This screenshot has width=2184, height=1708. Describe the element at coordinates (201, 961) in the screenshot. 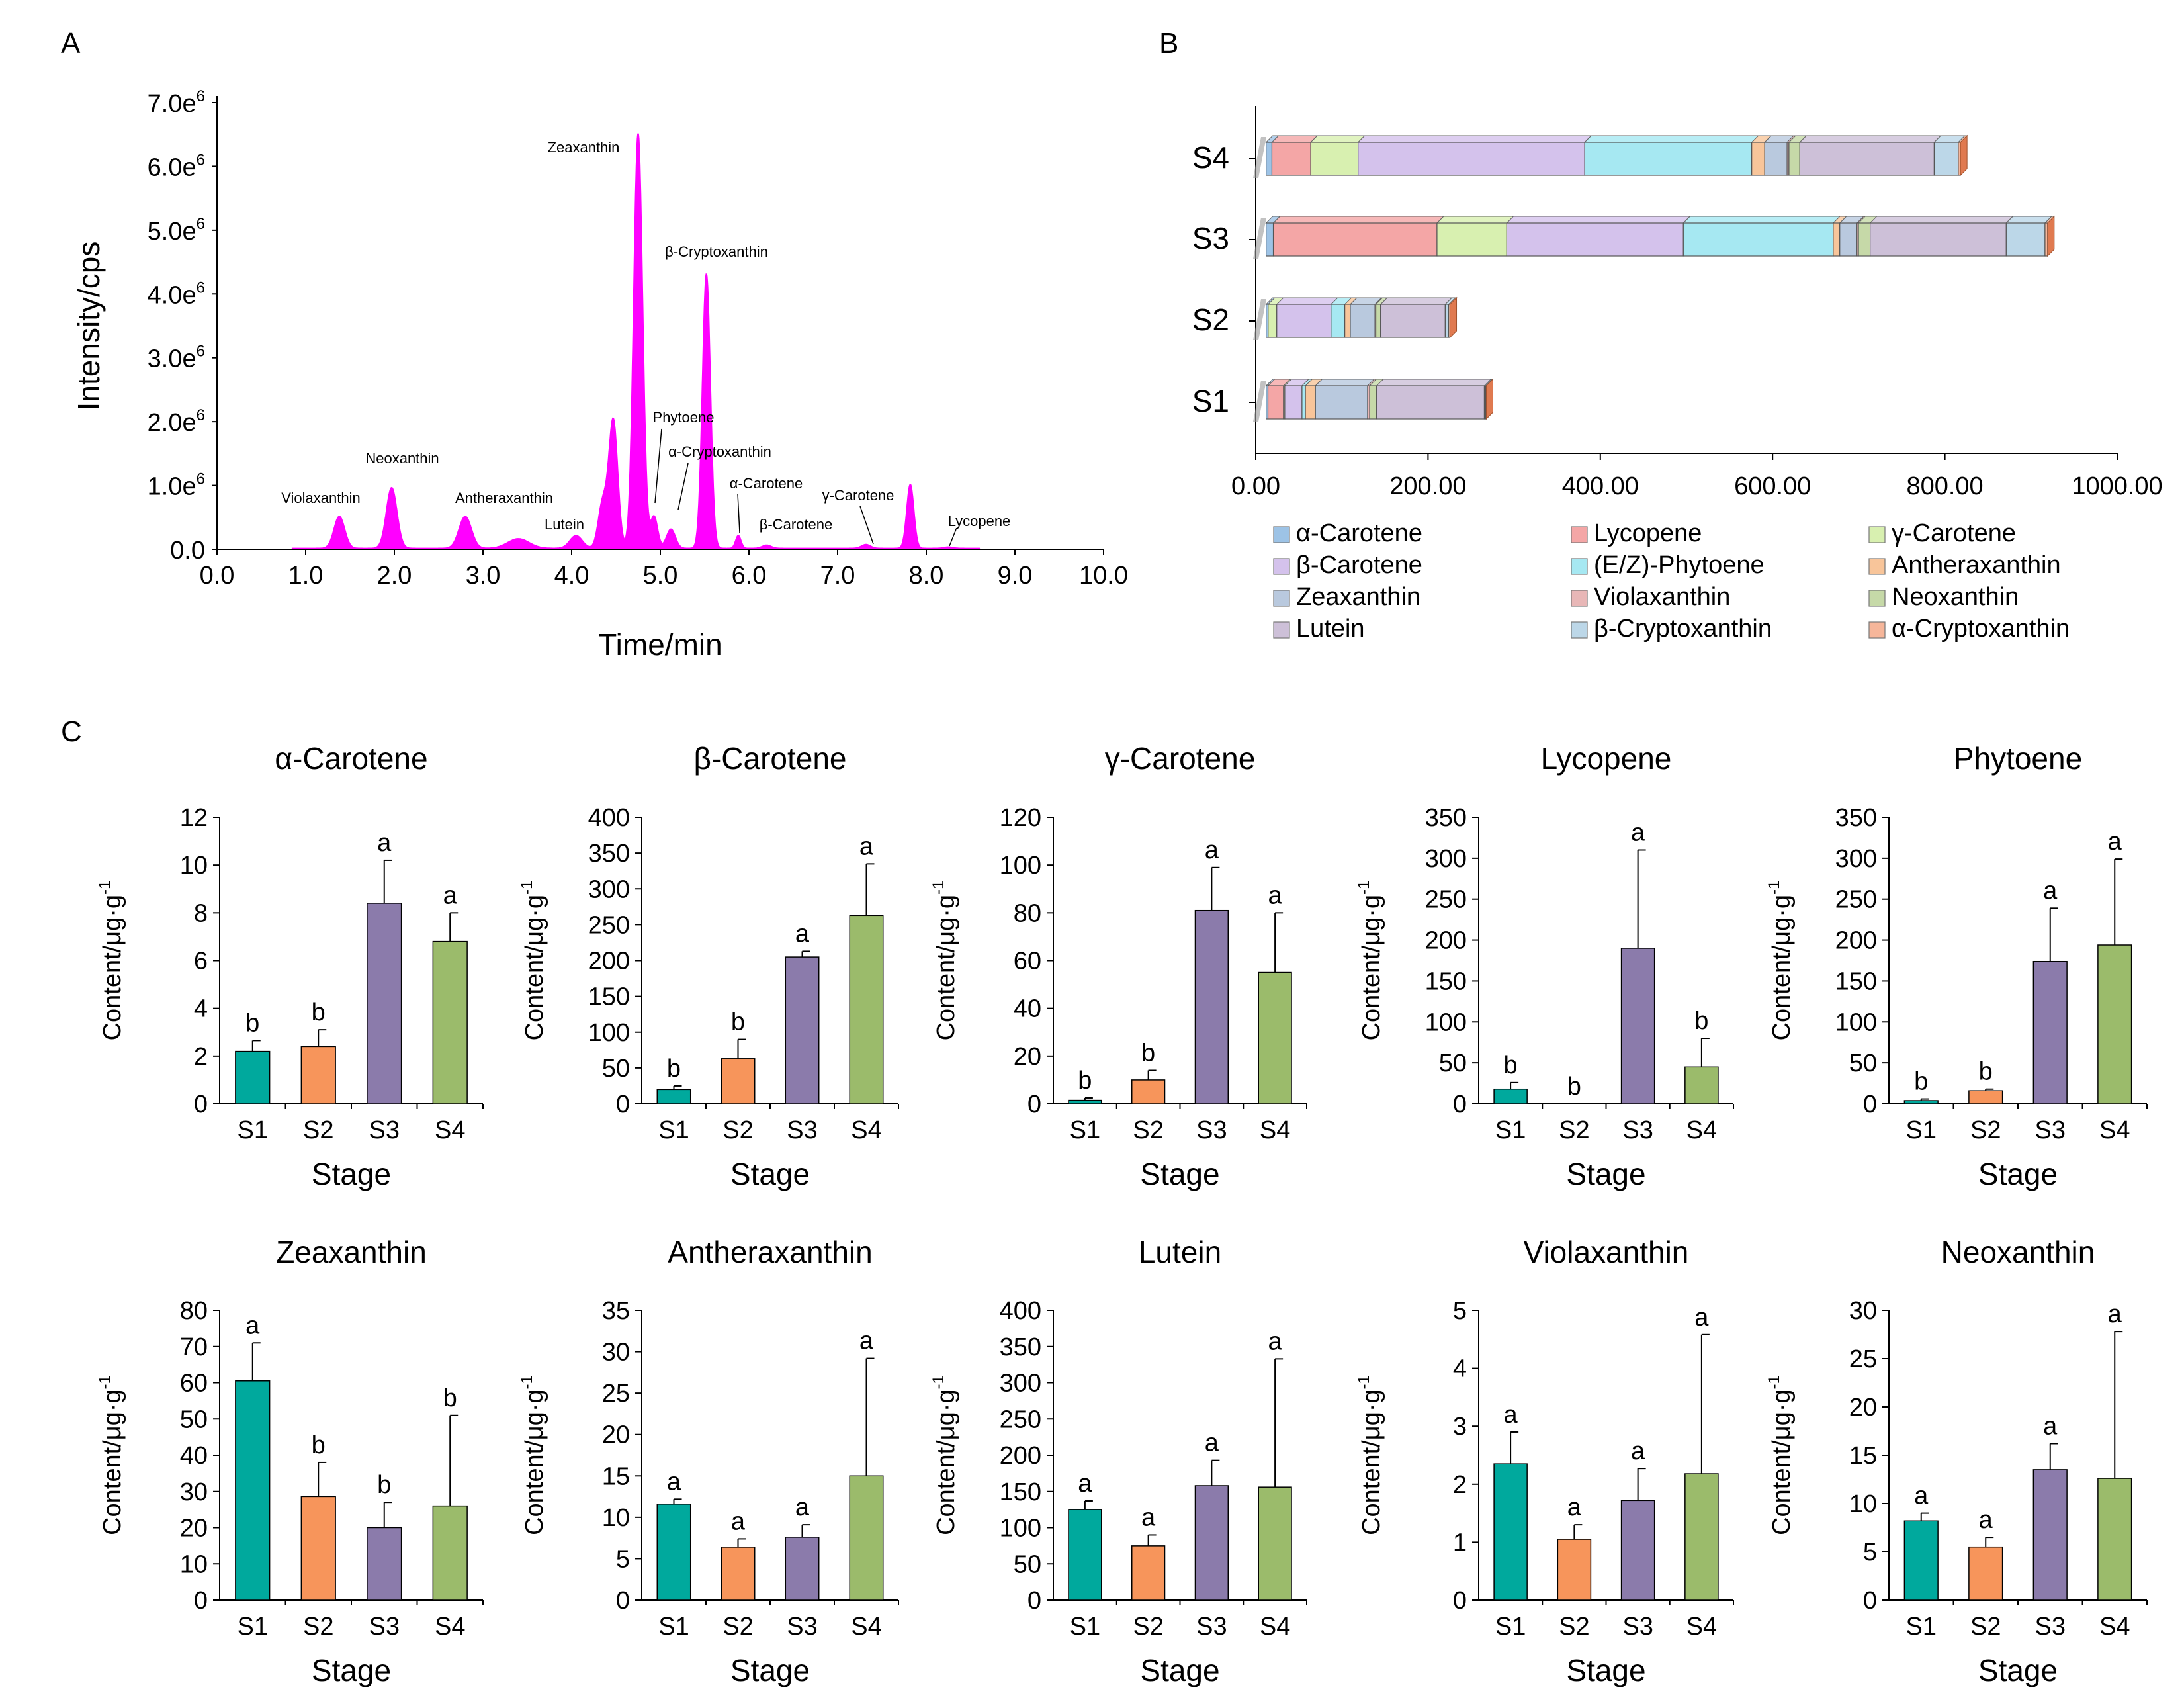

I see `y-tick-label: 6` at that location.